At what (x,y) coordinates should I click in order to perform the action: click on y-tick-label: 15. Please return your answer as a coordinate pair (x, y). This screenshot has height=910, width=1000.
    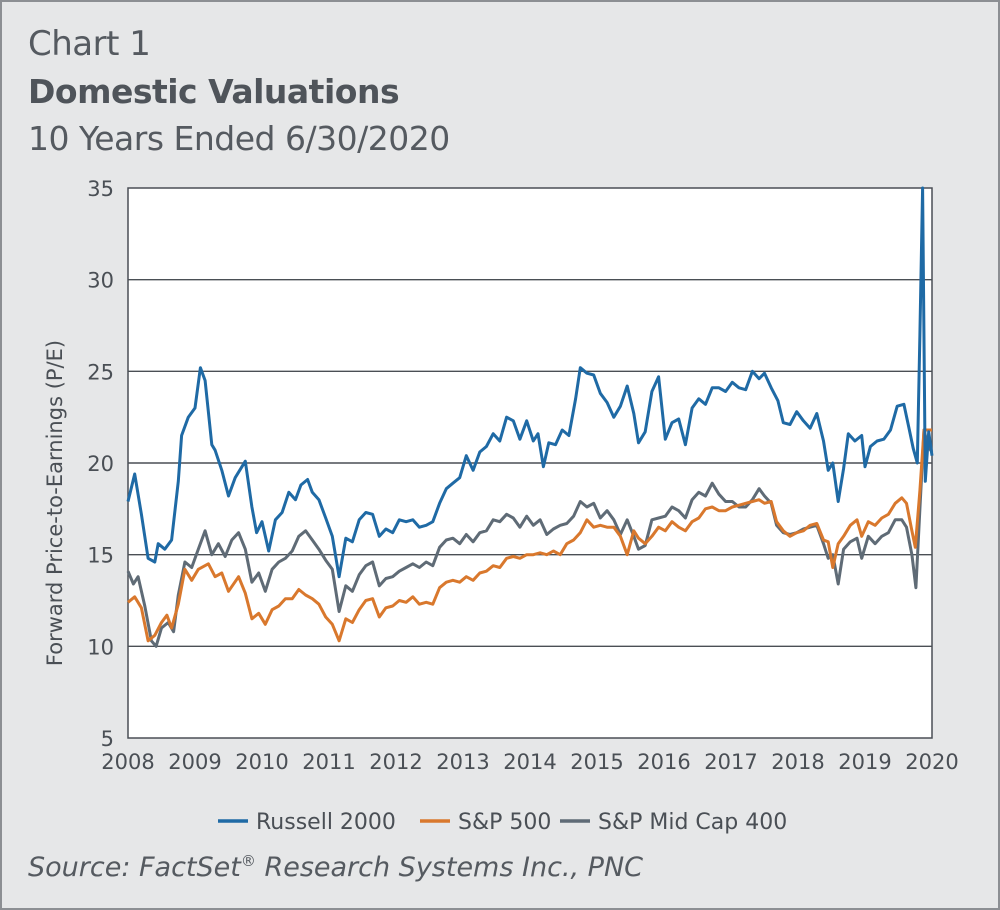
    Looking at the image, I should click on (100, 556).